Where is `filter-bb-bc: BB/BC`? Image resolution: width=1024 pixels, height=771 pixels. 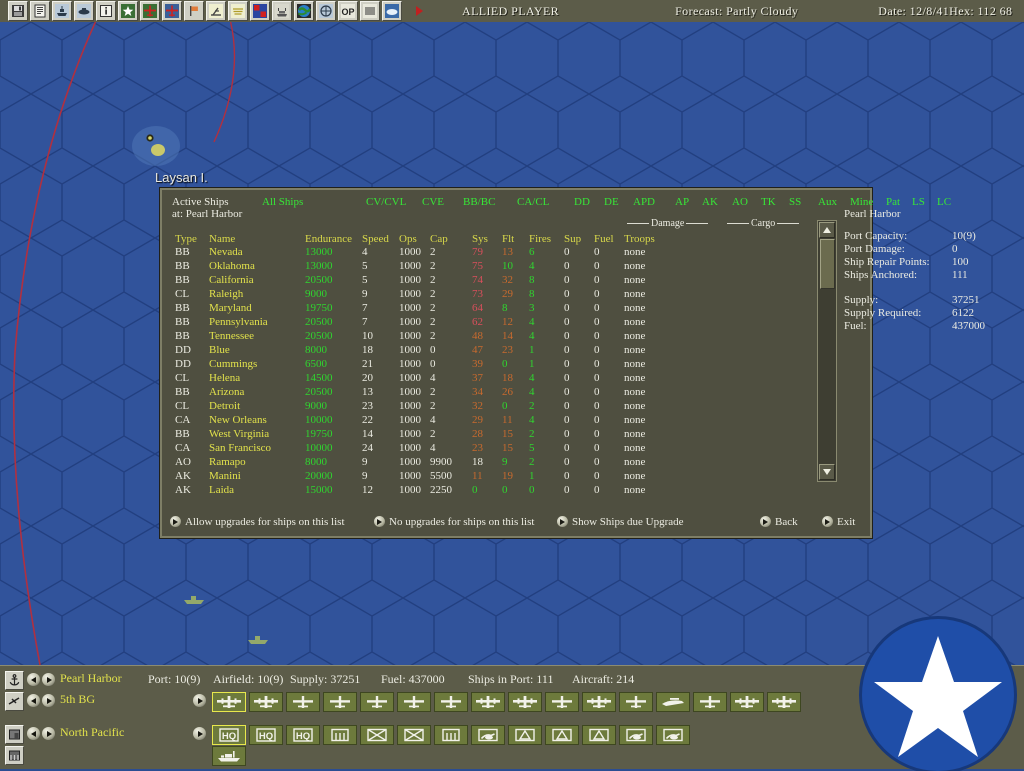
filter-bb-bc: BB/BC is located at coordinates (479, 202).